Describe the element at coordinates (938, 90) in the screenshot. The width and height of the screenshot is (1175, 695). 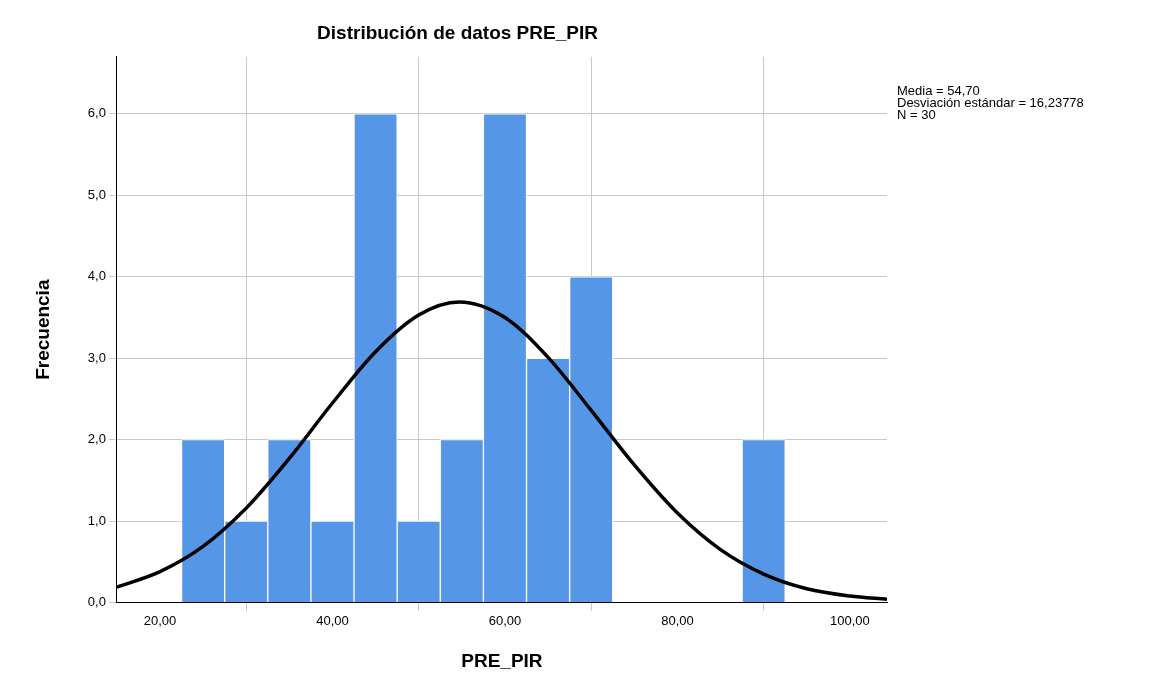
I see `text: Media = 54,70` at that location.